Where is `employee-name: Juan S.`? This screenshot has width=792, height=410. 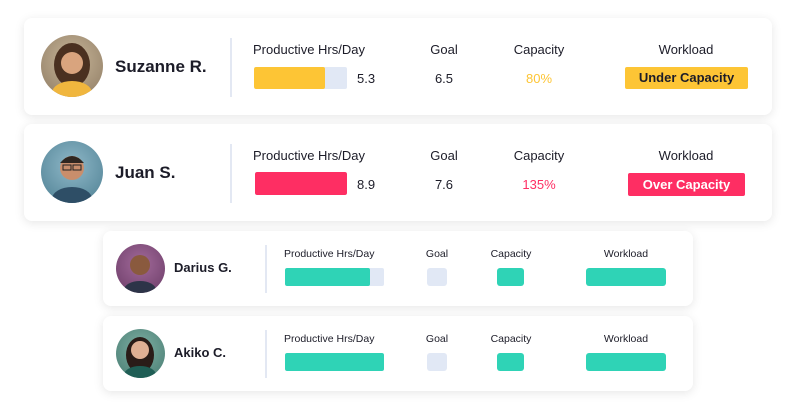 employee-name: Juan S. is located at coordinates (145, 172).